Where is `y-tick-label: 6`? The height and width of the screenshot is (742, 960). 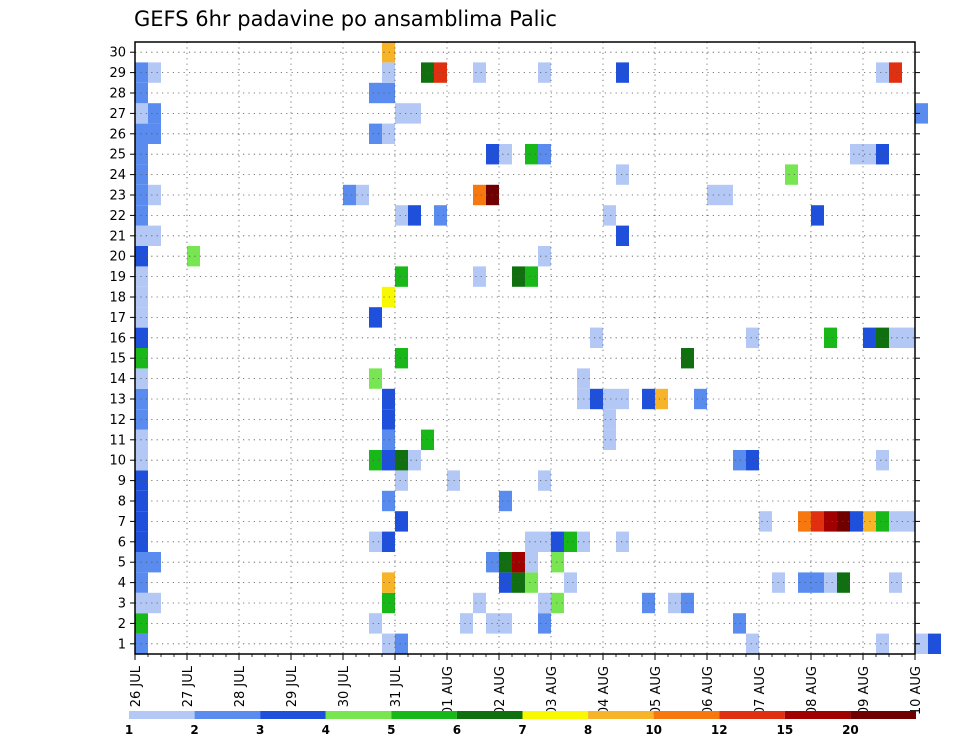 y-tick-label: 6 is located at coordinates (122, 542).